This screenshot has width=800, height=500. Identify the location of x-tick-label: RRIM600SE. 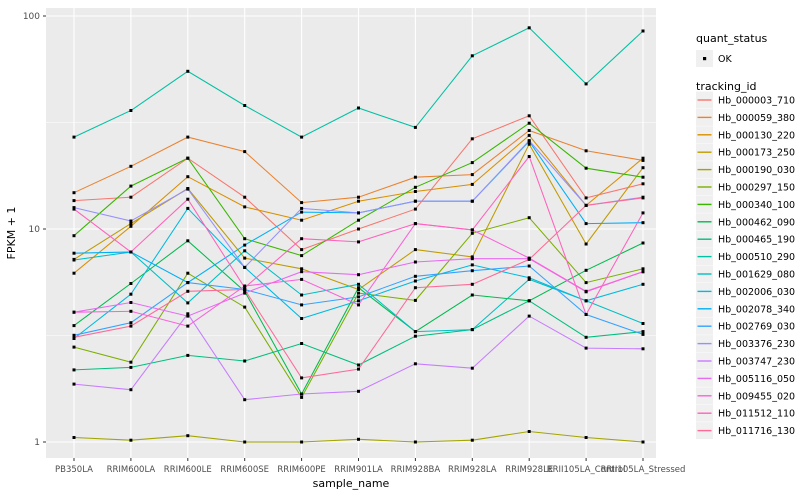
(244, 470).